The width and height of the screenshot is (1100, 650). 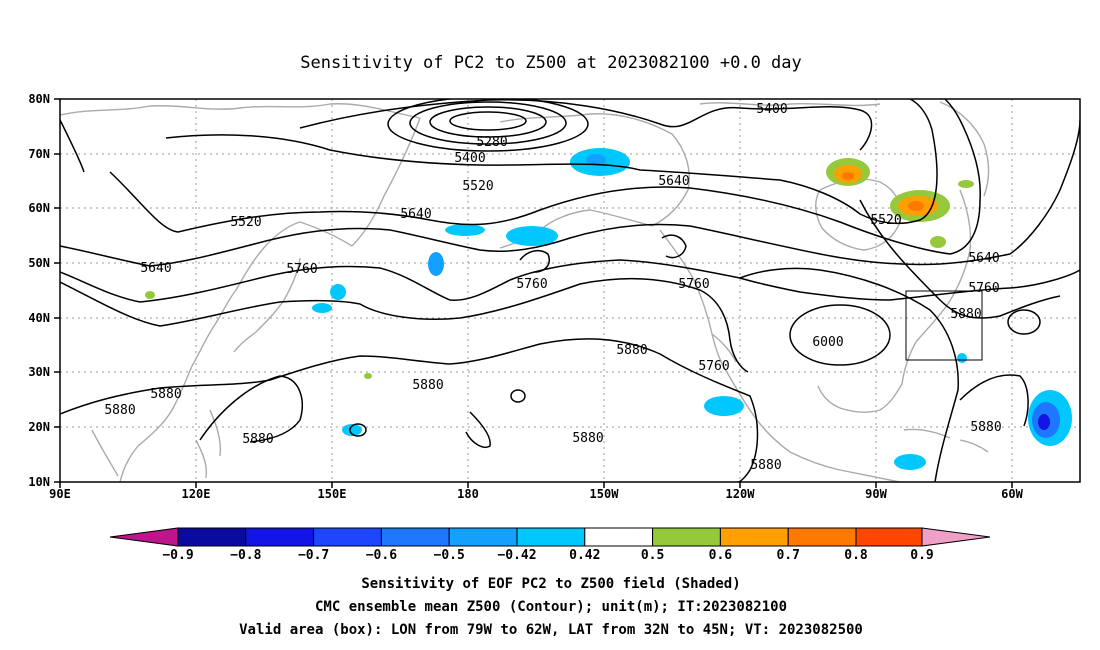 What do you see at coordinates (39, 318) in the screenshot?
I see `lat-label: 40N` at bounding box center [39, 318].